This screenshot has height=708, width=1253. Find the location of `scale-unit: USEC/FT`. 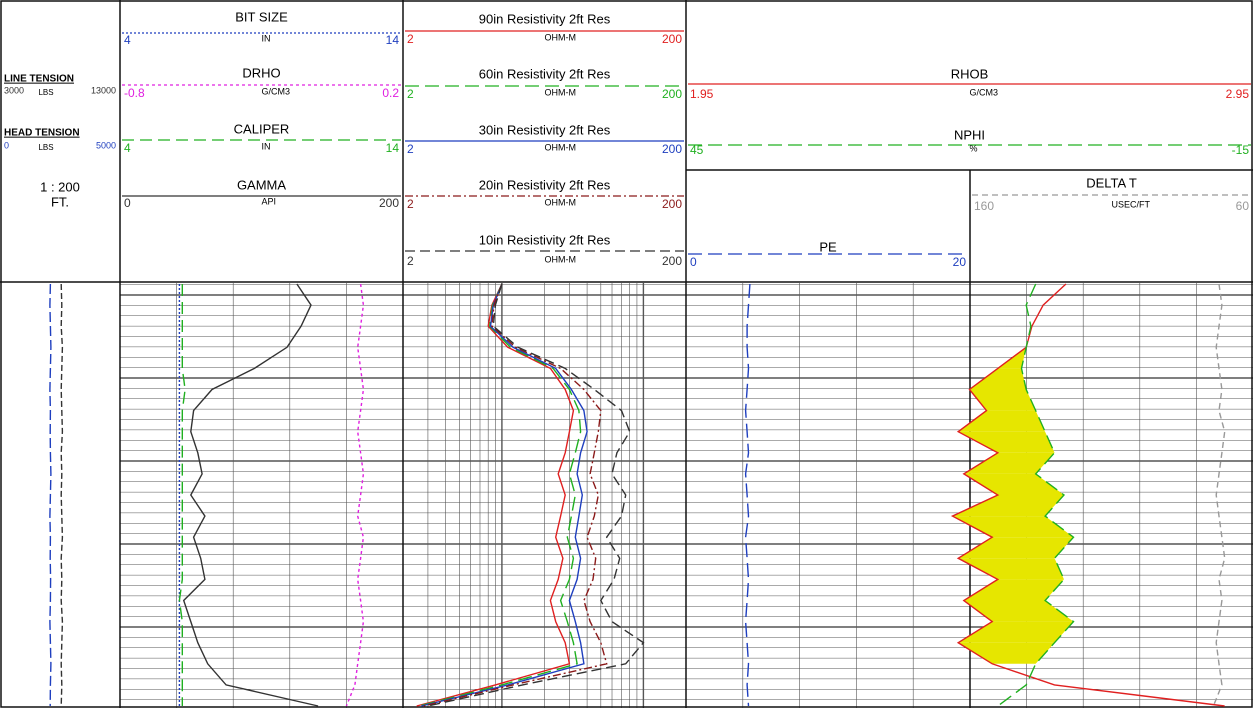

scale-unit: USEC/FT is located at coordinates (1131, 204).